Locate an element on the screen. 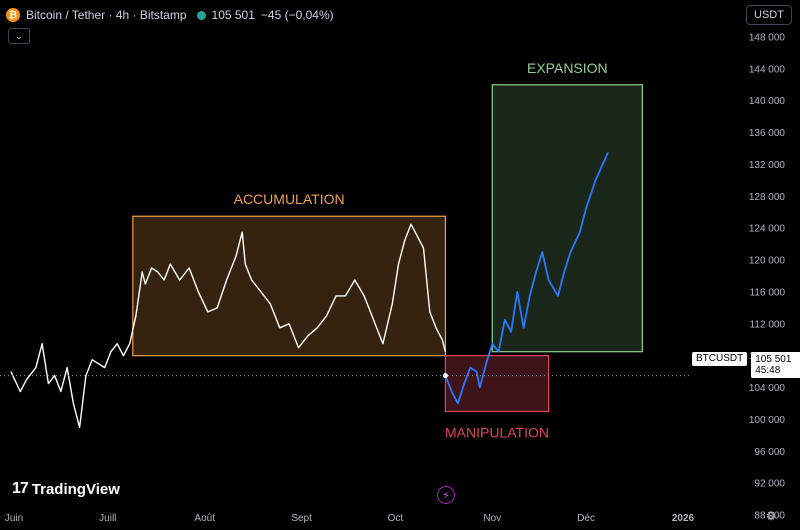 The width and height of the screenshot is (800, 530). projection-line is located at coordinates (526, 278).